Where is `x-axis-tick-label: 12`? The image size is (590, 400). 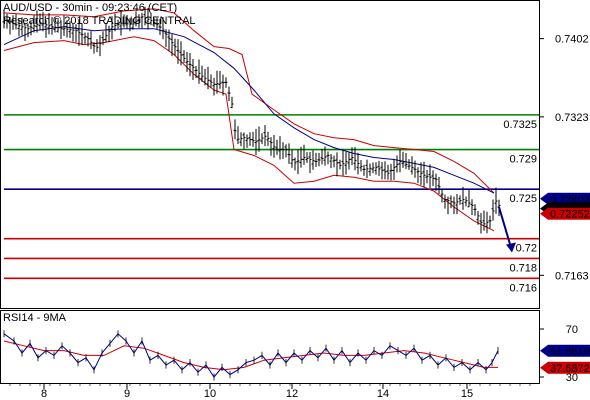
x-axis-tick-label: 12 is located at coordinates (292, 394).